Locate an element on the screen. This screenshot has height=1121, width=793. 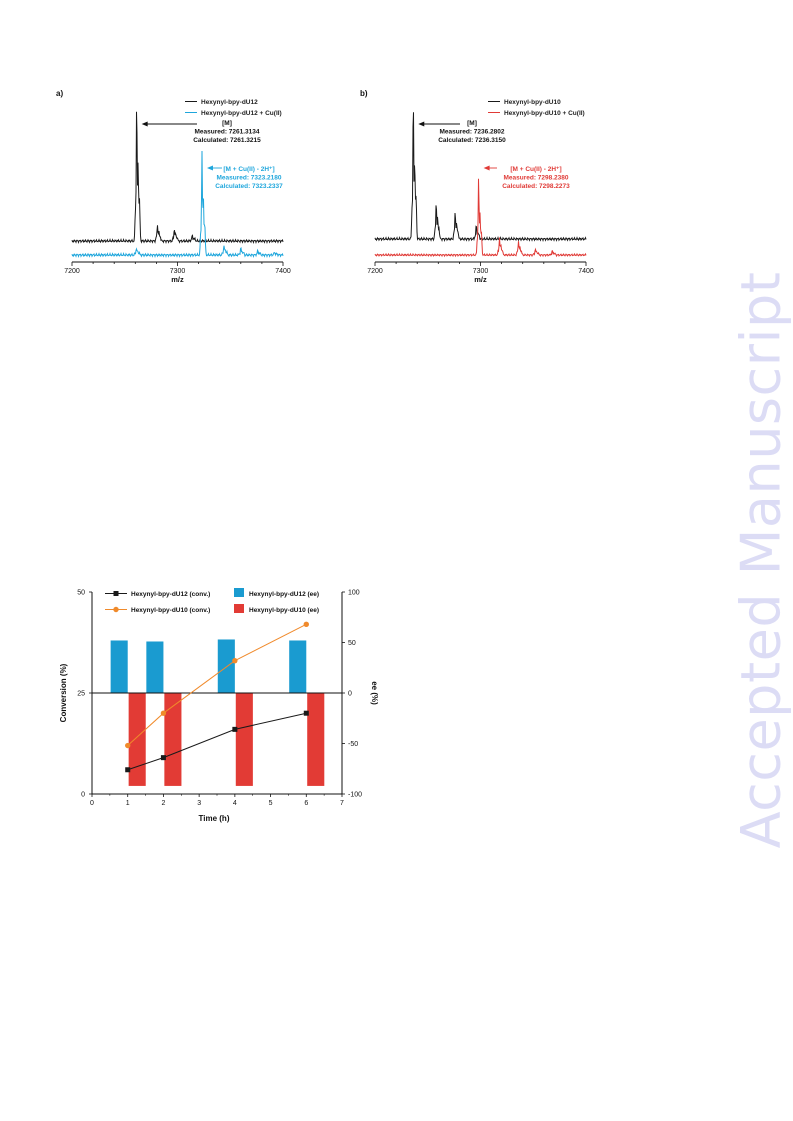
annotation-text-free: Calculated: 7236.3150 is located at coordinates (472, 140).